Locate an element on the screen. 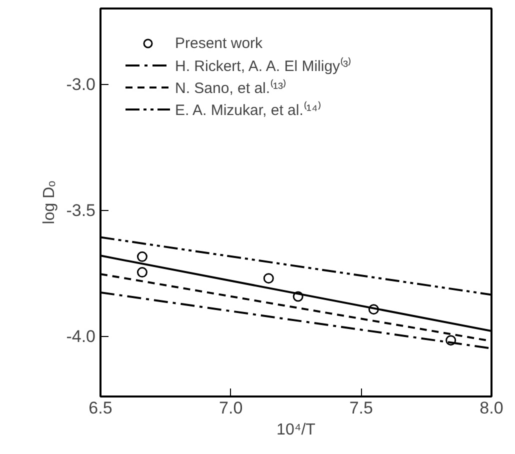 The image size is (515, 454). legend-label: N. Sano, et al.⁽¹³⁾ is located at coordinates (230, 87).